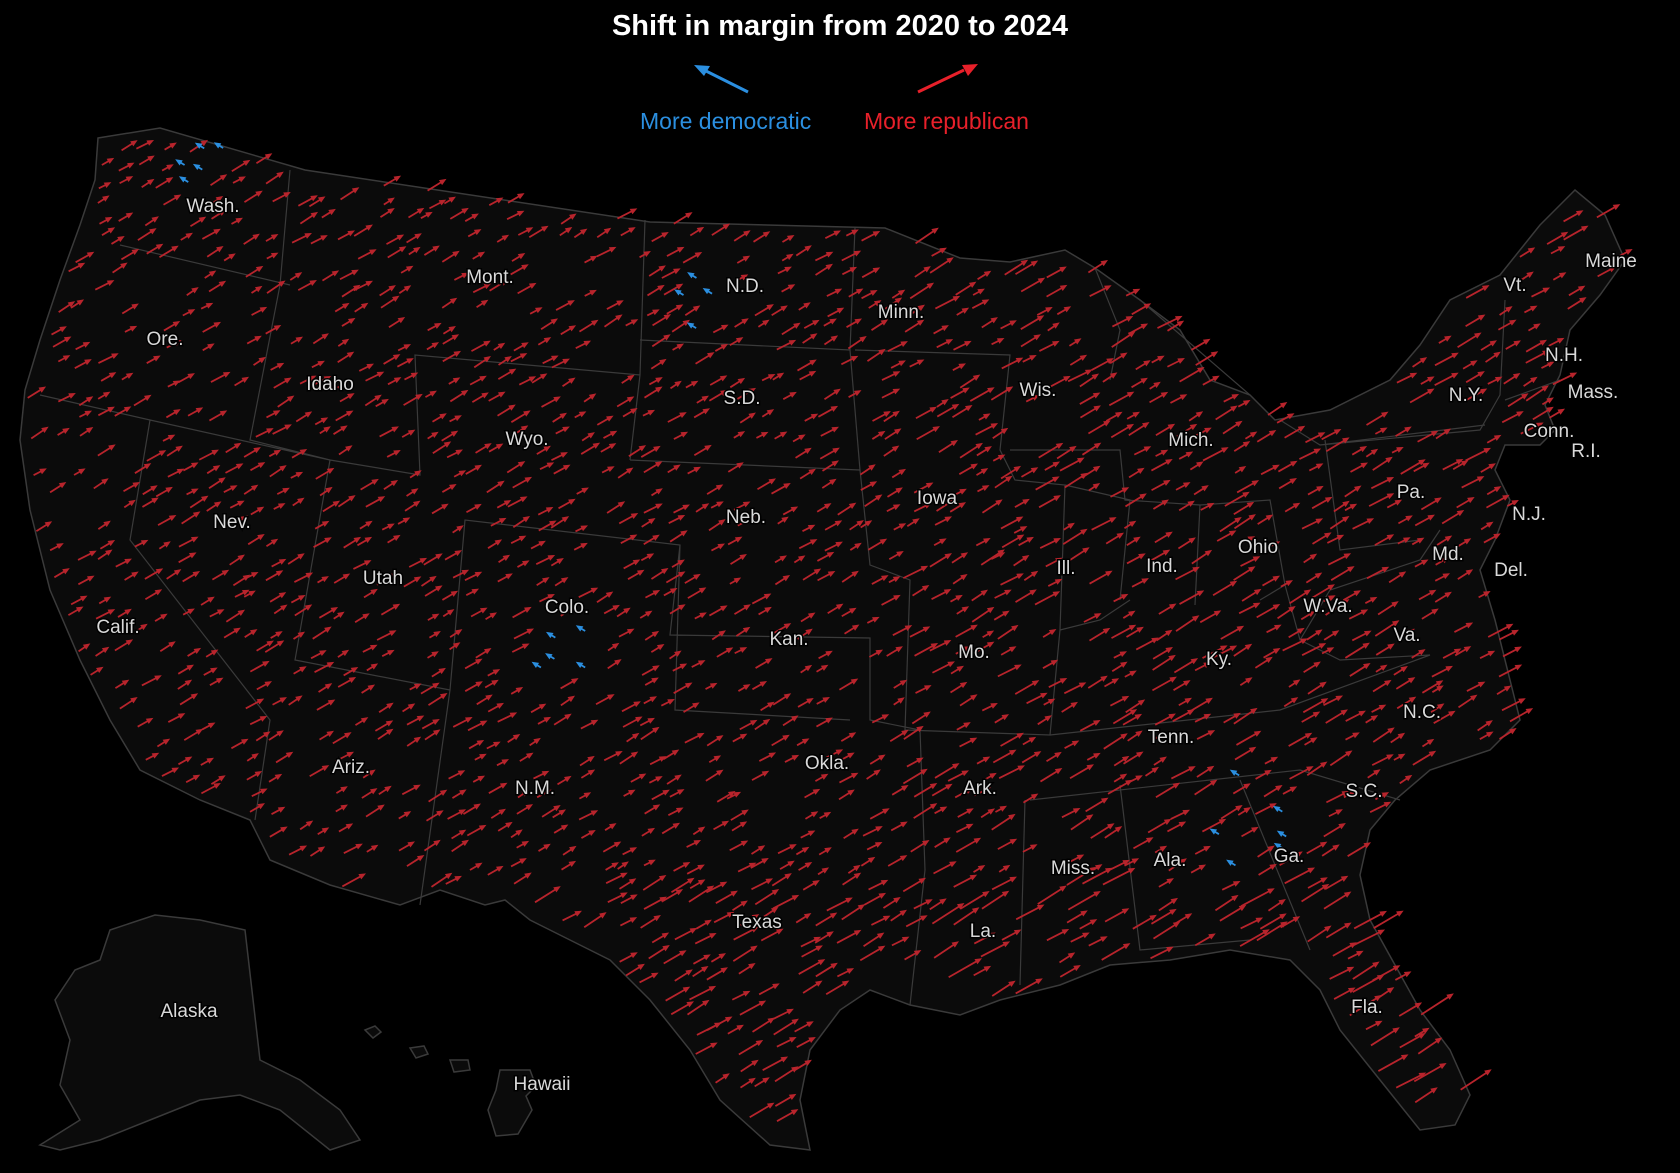  I want to click on state-label: Ore., so click(165, 339).